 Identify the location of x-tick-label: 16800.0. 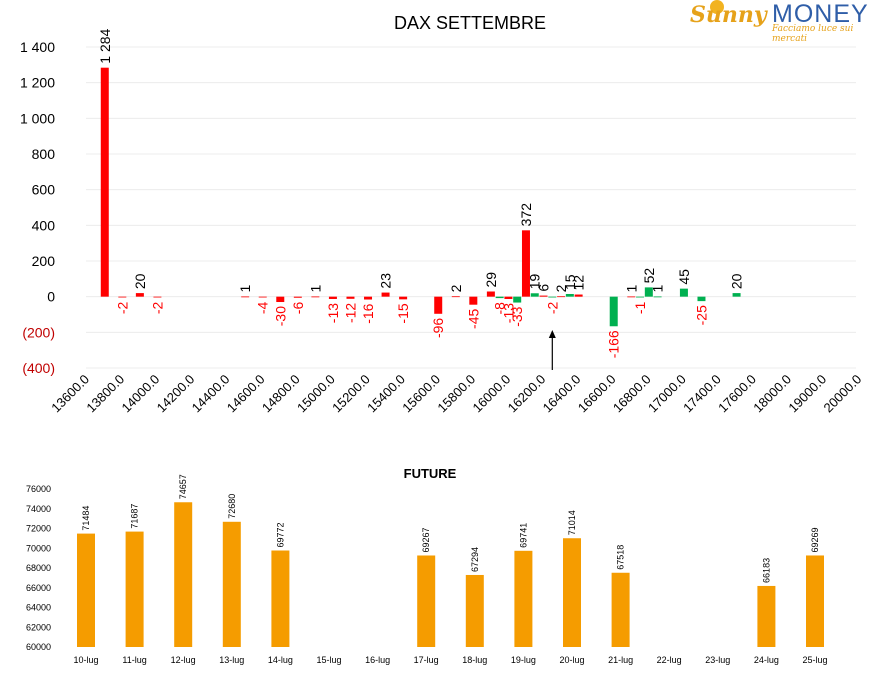
(632, 394).